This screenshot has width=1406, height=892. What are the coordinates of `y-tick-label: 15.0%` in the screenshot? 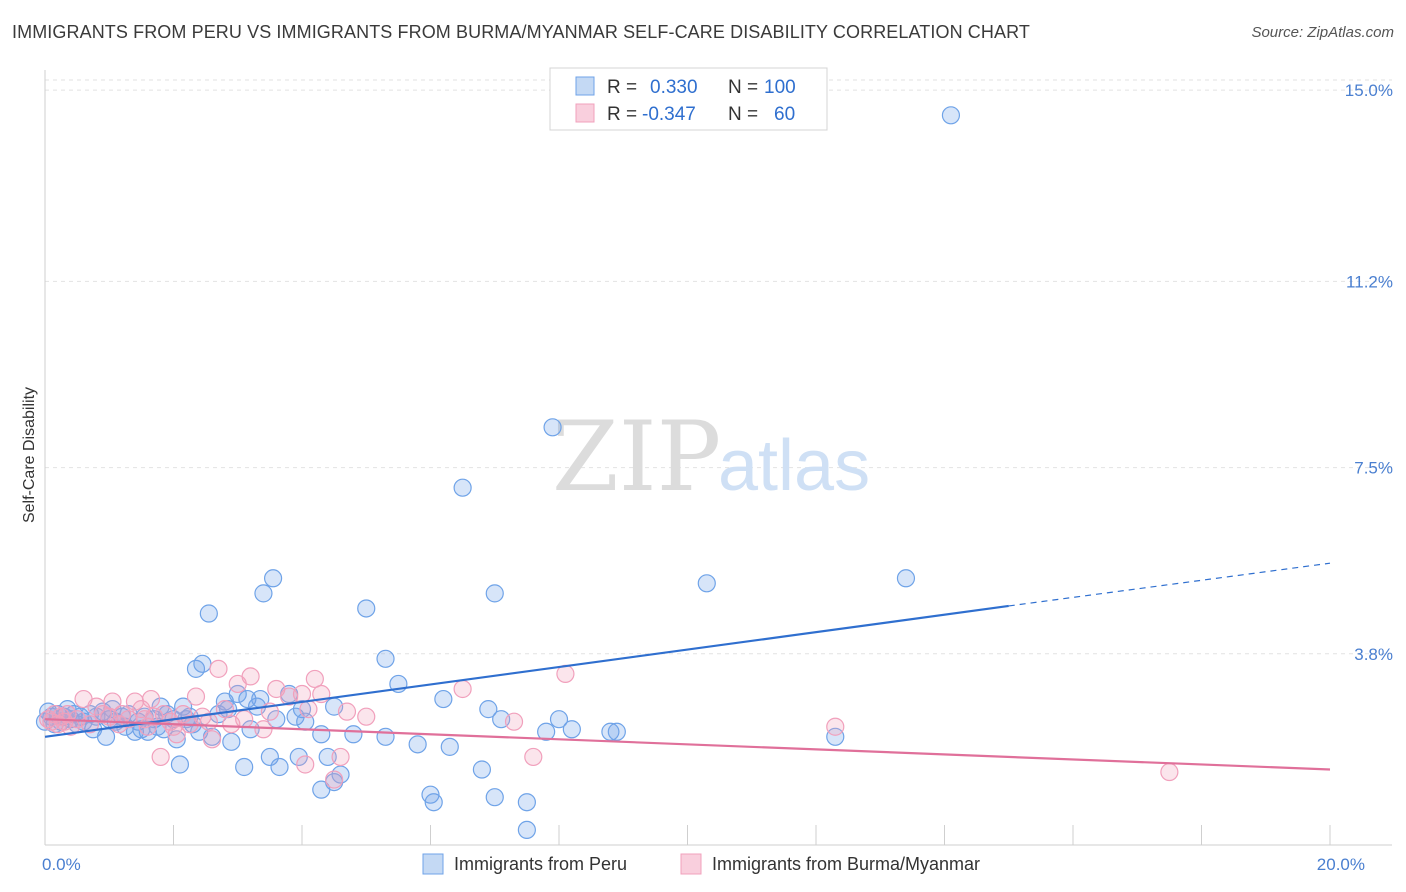 It's located at (1369, 90).